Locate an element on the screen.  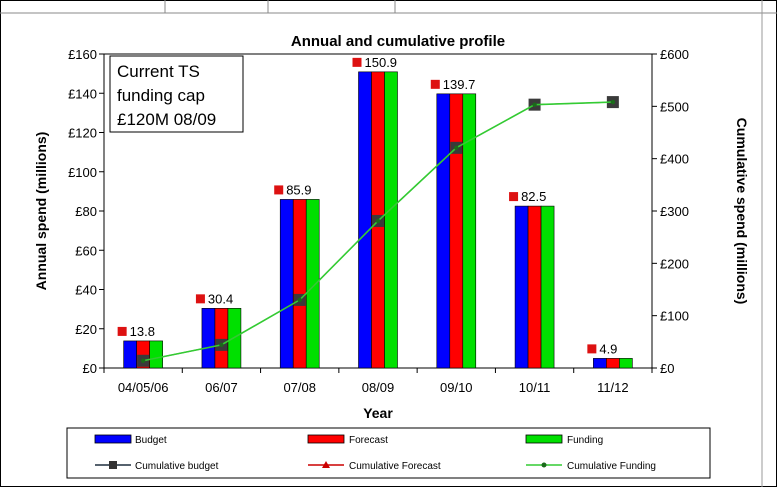
y-tick-label-4: £80 is located at coordinates (86, 211).